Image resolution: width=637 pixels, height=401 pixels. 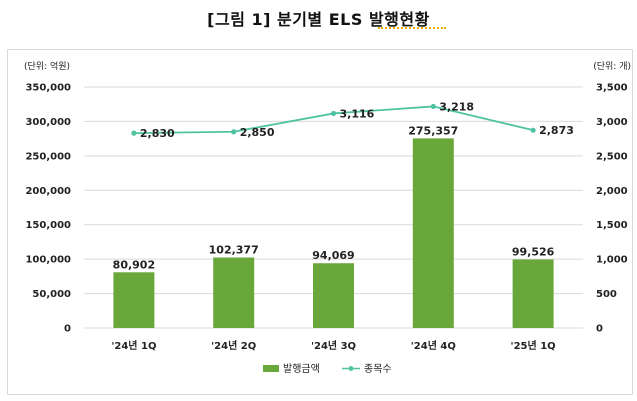 I want to click on right-tick-label: 3,500, so click(x=612, y=88).